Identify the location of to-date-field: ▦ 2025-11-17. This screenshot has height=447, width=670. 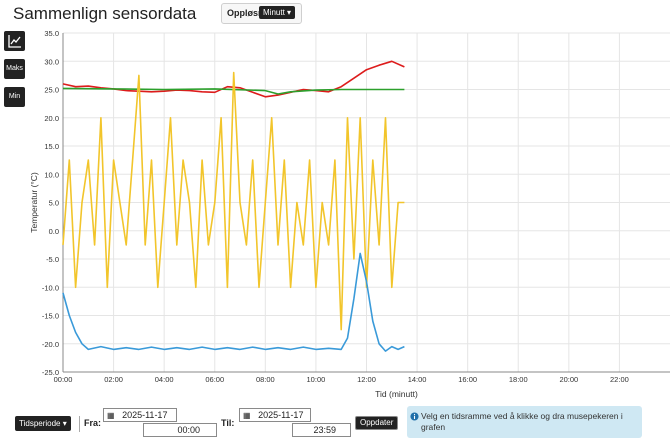
(275, 415).